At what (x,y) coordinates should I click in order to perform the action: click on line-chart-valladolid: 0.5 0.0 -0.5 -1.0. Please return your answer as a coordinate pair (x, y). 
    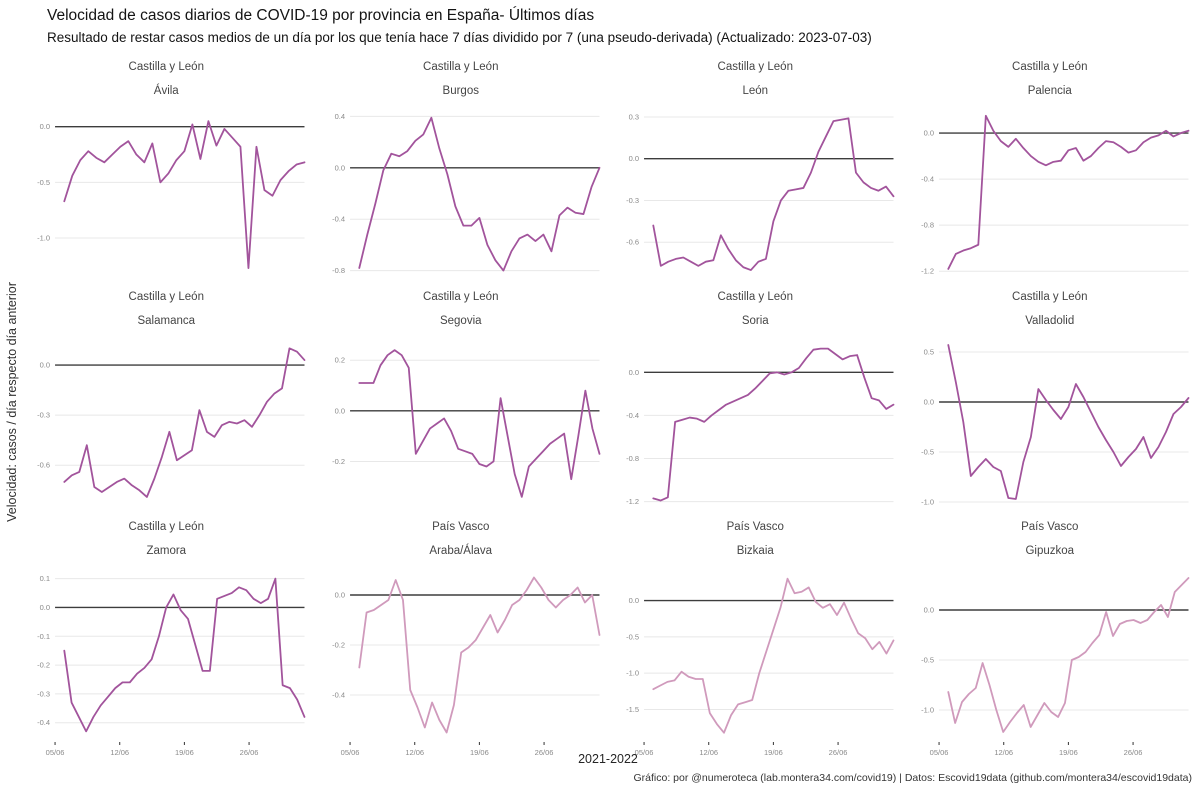
    Looking at the image, I should click on (1055, 425).